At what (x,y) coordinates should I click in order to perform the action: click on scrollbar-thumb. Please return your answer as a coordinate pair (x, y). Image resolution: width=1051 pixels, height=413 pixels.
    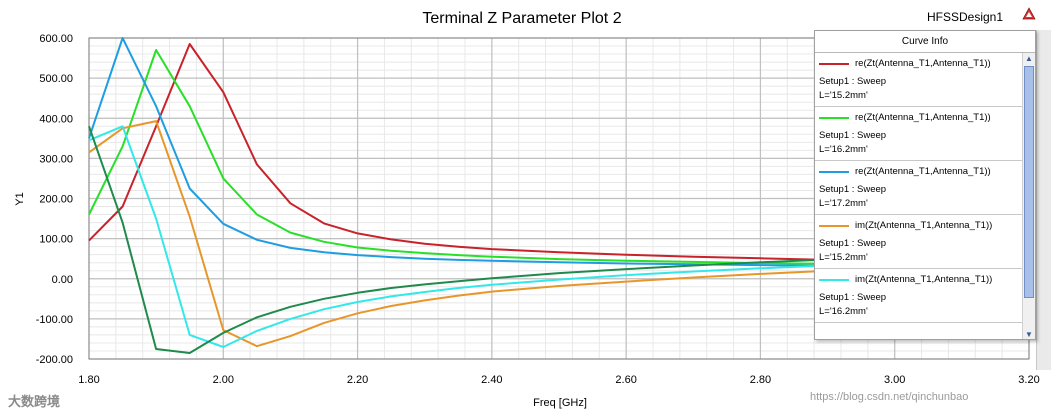
    Looking at the image, I should click on (1029, 182).